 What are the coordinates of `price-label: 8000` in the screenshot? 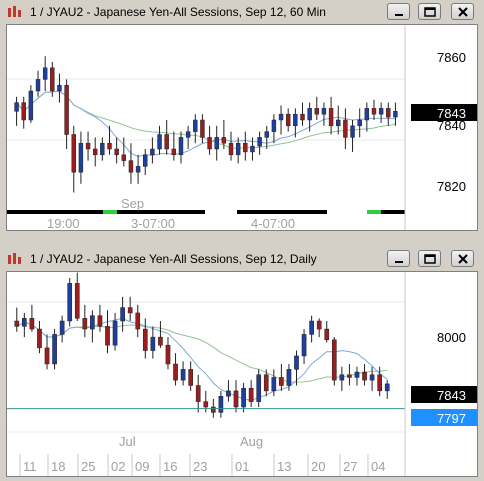 It's located at (451, 337).